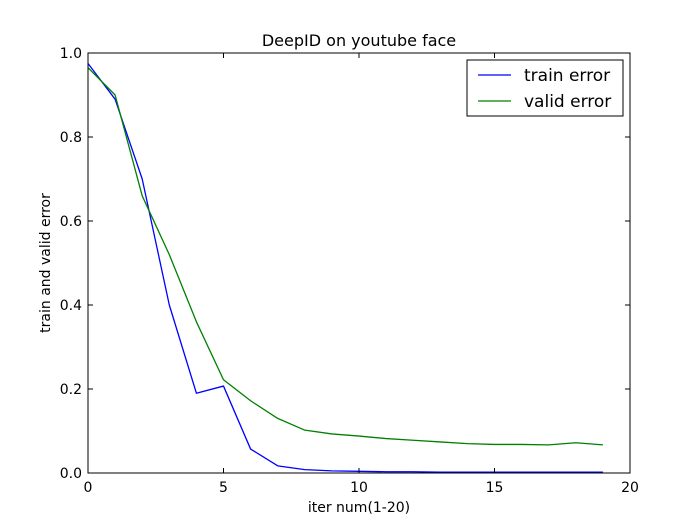 This screenshot has width=700, height=525. I want to click on legend-box, so click(545, 88).